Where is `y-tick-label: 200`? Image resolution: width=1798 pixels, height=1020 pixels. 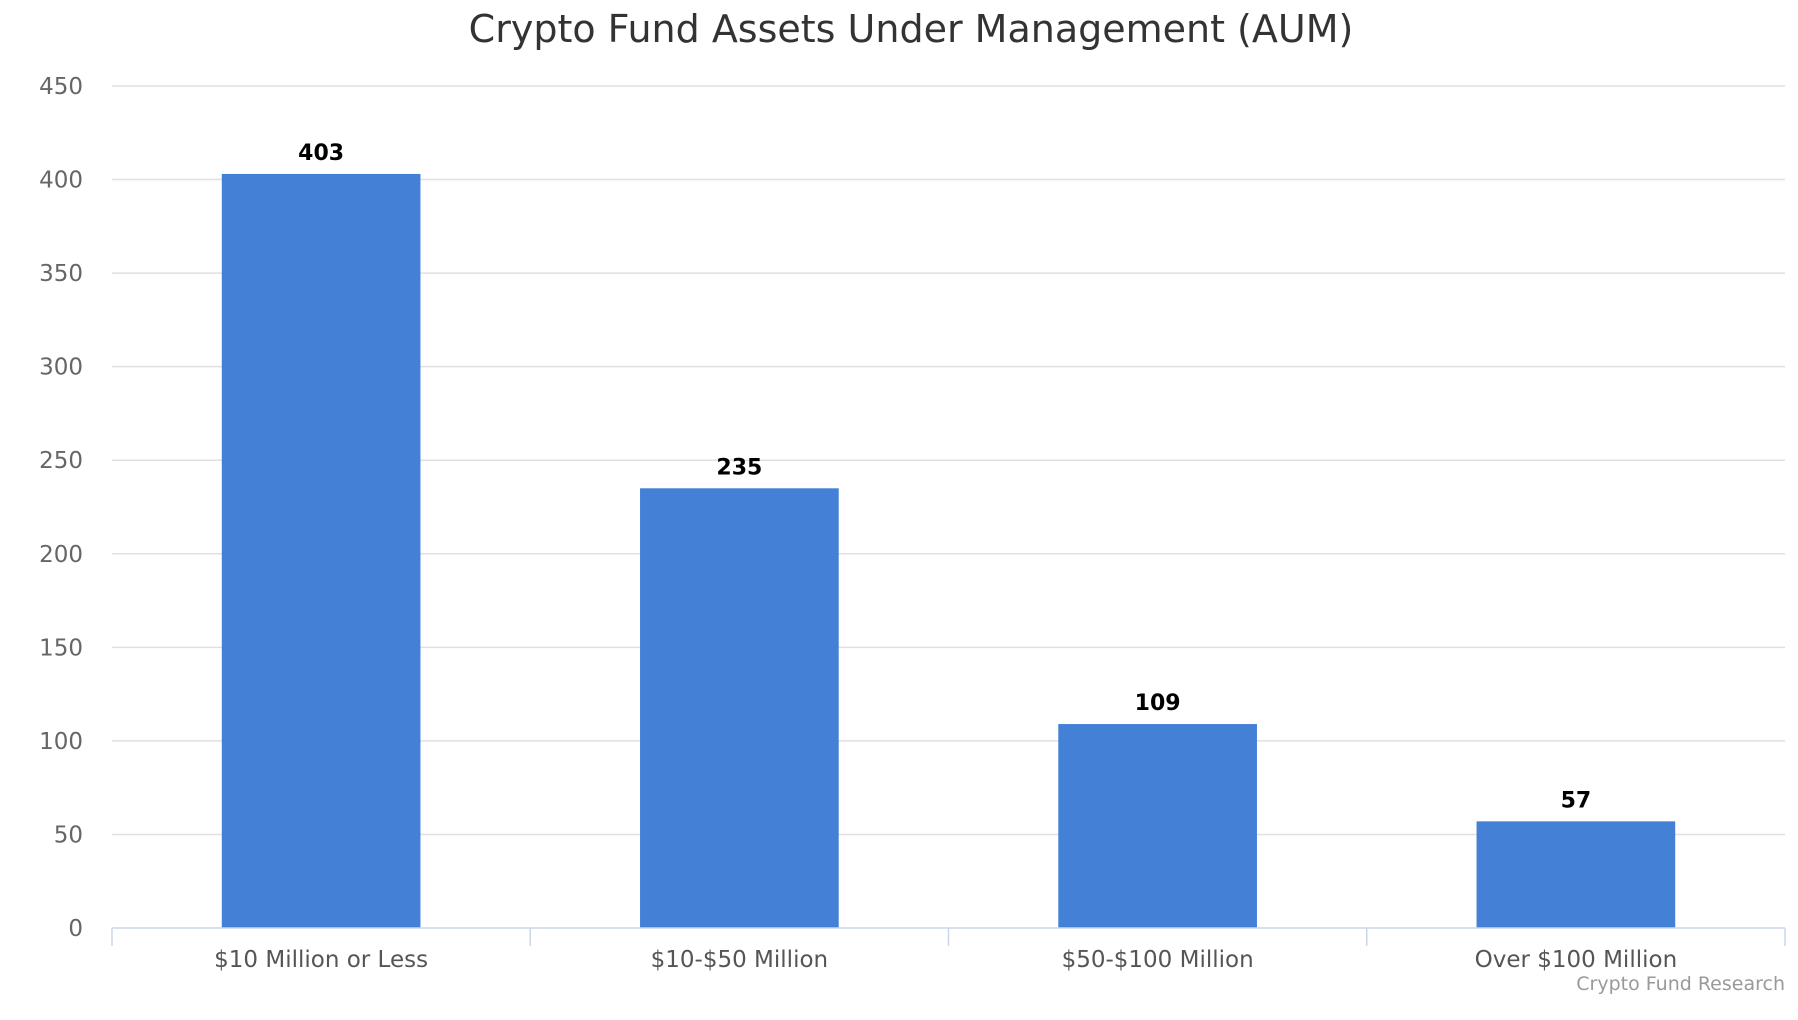
y-tick-label: 200 is located at coordinates (61, 555).